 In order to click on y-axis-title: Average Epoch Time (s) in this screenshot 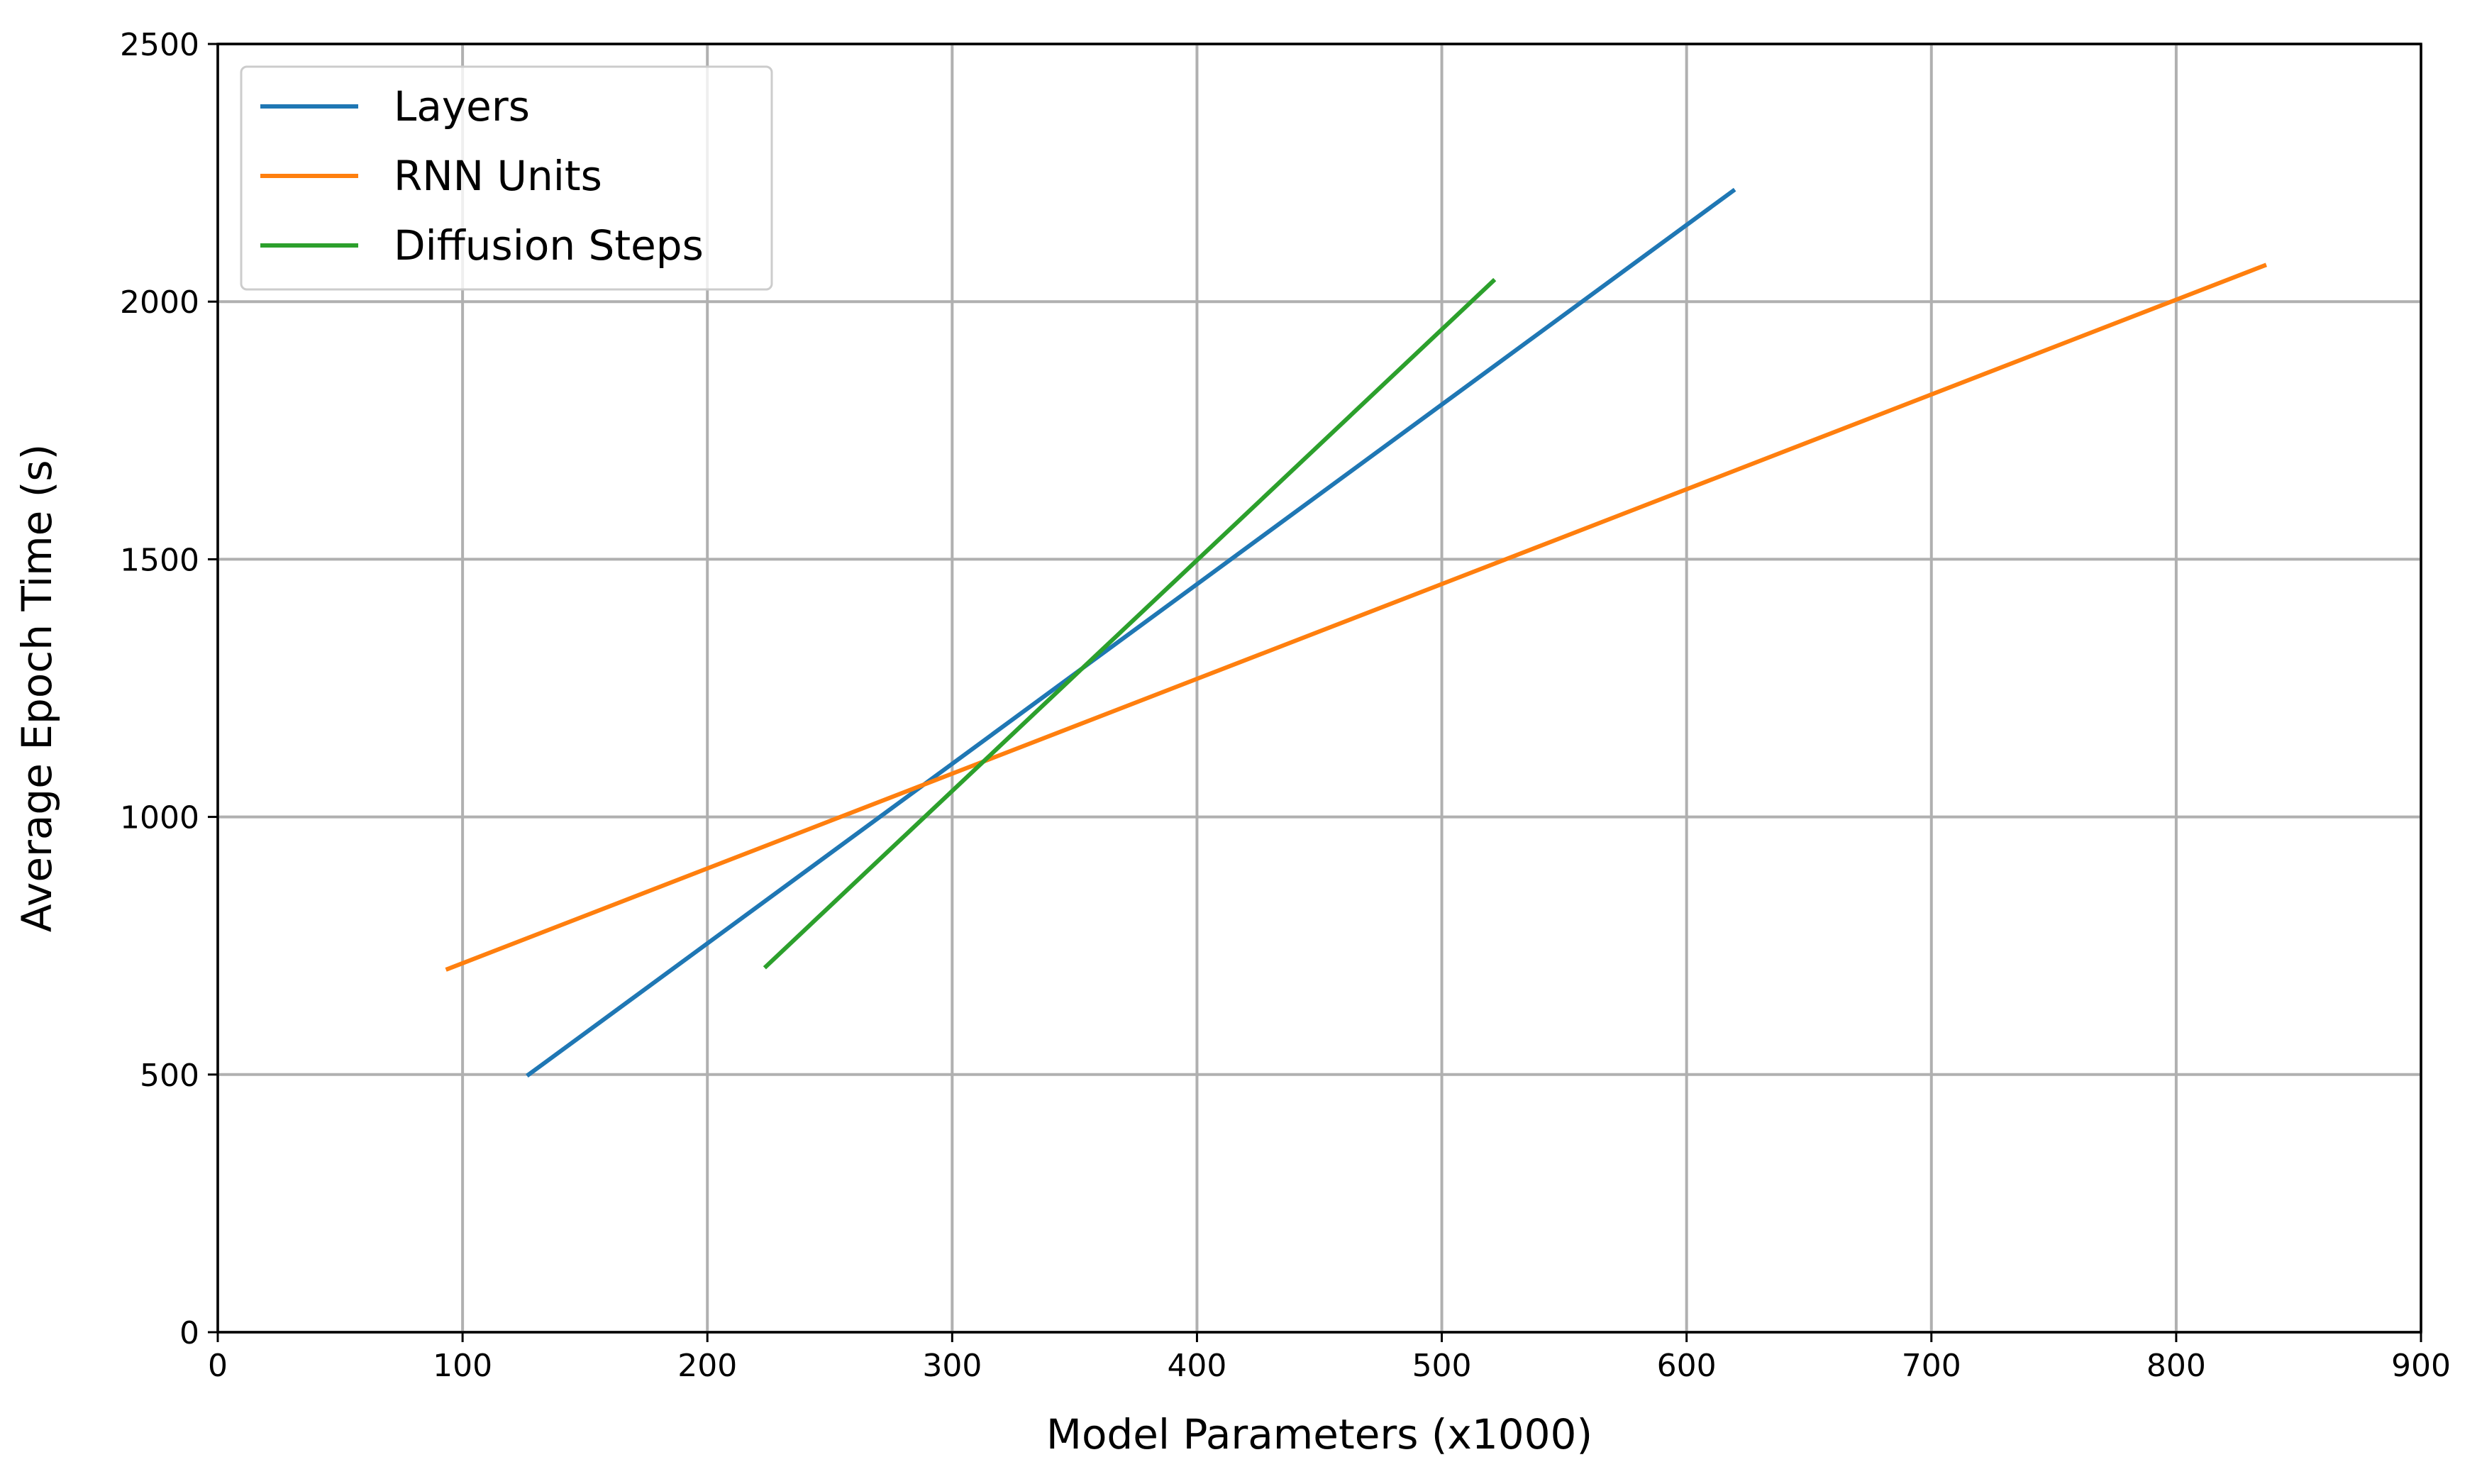, I will do `click(37, 689)`.